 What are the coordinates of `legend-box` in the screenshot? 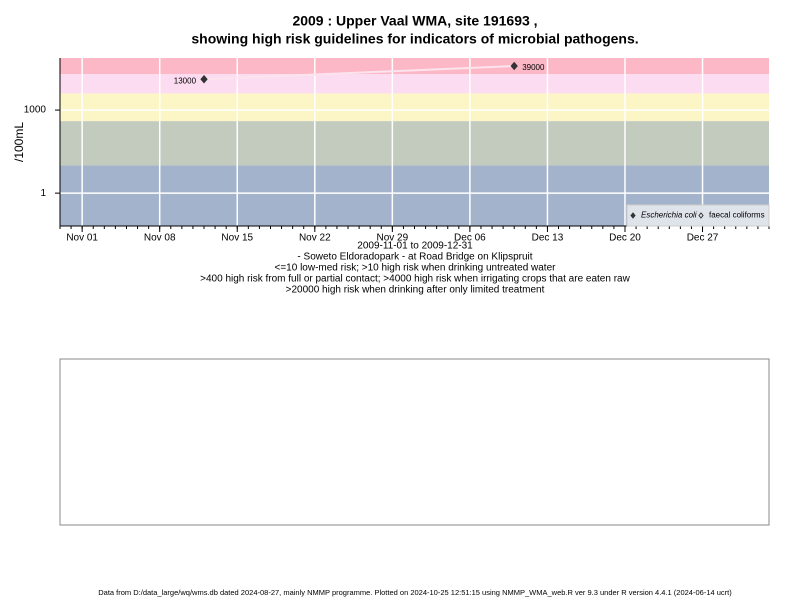 It's located at (698, 215).